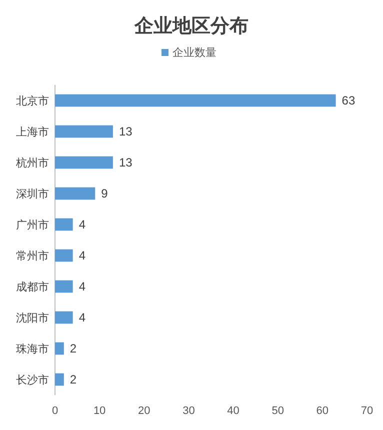 The image size is (383, 430). What do you see at coordinates (104, 193) in the screenshot?
I see `data-label: 9` at bounding box center [104, 193].